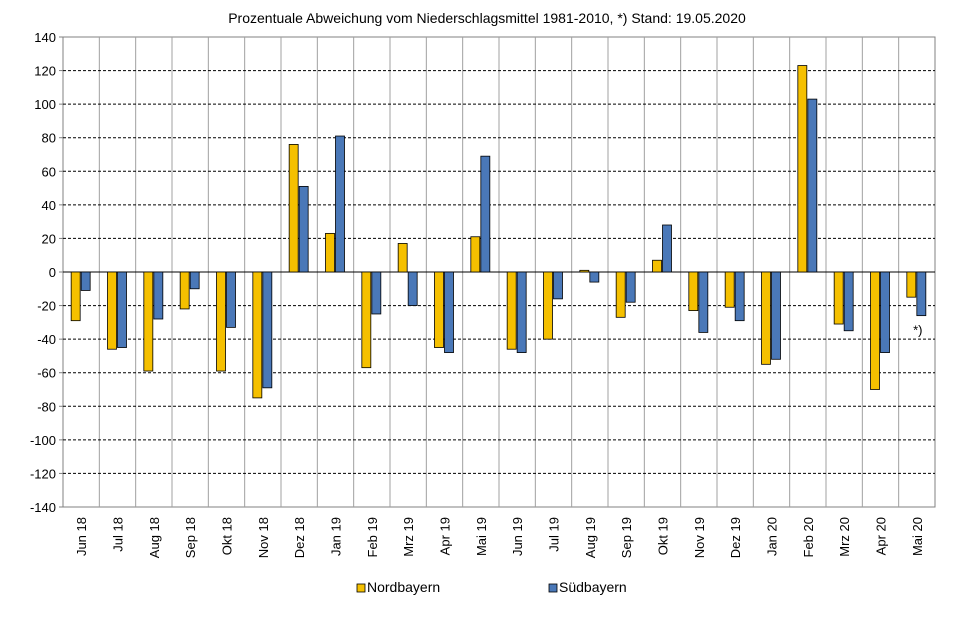 The width and height of the screenshot is (975, 632). I want to click on y-tick-label: -140, so click(43, 507).